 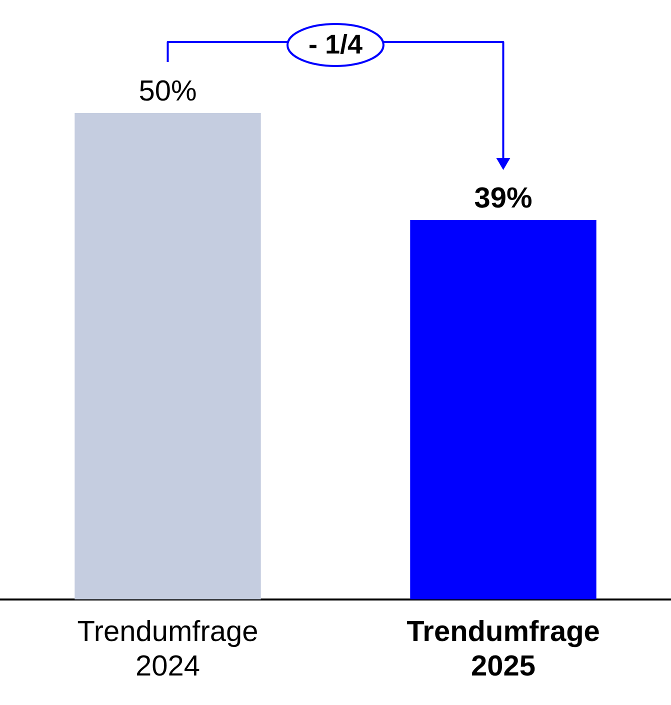 What do you see at coordinates (503, 198) in the screenshot?
I see `data-label: 39%` at bounding box center [503, 198].